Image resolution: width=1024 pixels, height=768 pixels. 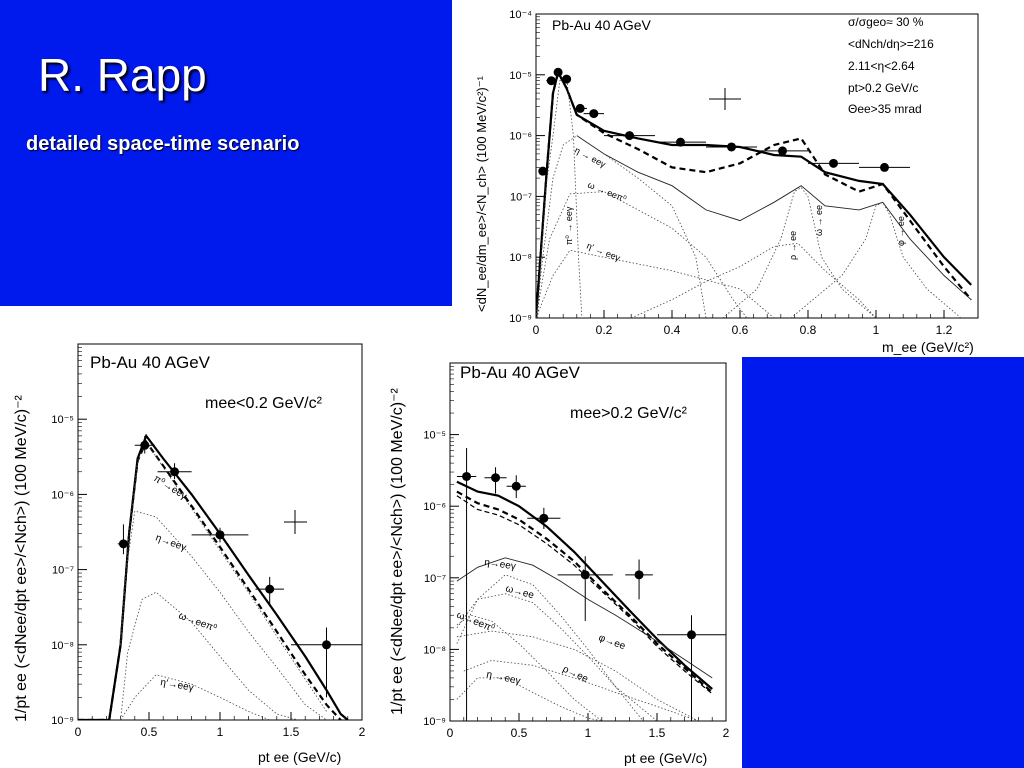 I want to click on series-η →eeγ, so click(x=529, y=699).